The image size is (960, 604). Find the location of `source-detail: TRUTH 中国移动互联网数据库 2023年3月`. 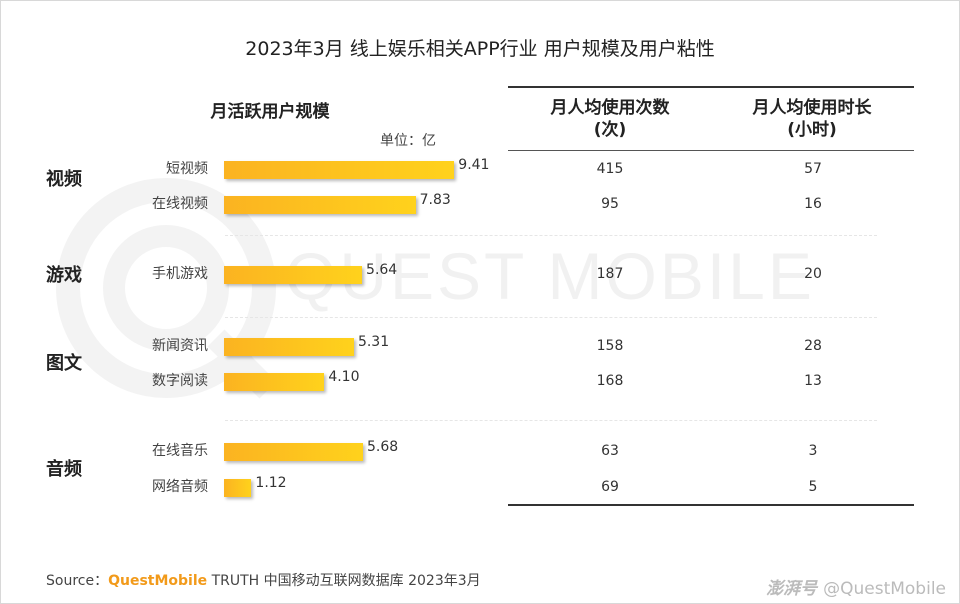

source-detail: TRUTH 中国移动互联网数据库 2023年3月 is located at coordinates (344, 581).